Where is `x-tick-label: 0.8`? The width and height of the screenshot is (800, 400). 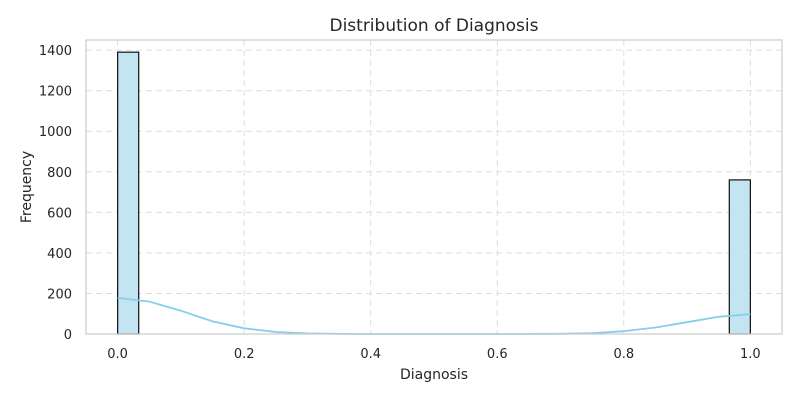 x-tick-label: 0.8 is located at coordinates (623, 354).